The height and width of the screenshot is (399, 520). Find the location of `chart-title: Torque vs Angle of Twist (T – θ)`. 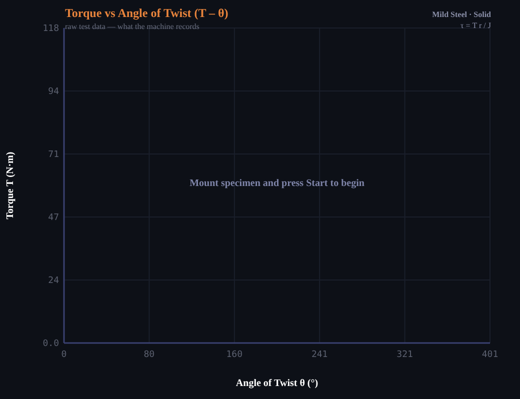

chart-title: Torque vs Angle of Twist (T – θ) is located at coordinates (146, 13).